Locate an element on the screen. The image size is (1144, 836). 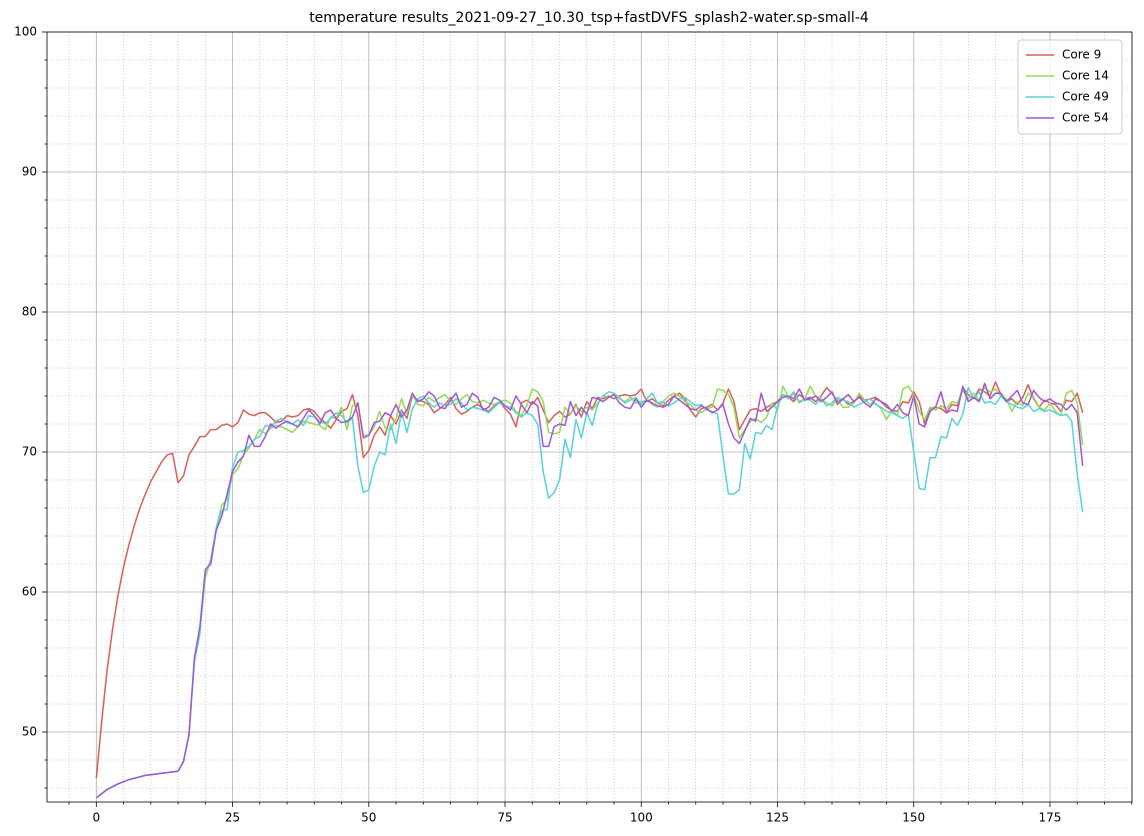
y-tick-label: 90 is located at coordinates (29, 172).